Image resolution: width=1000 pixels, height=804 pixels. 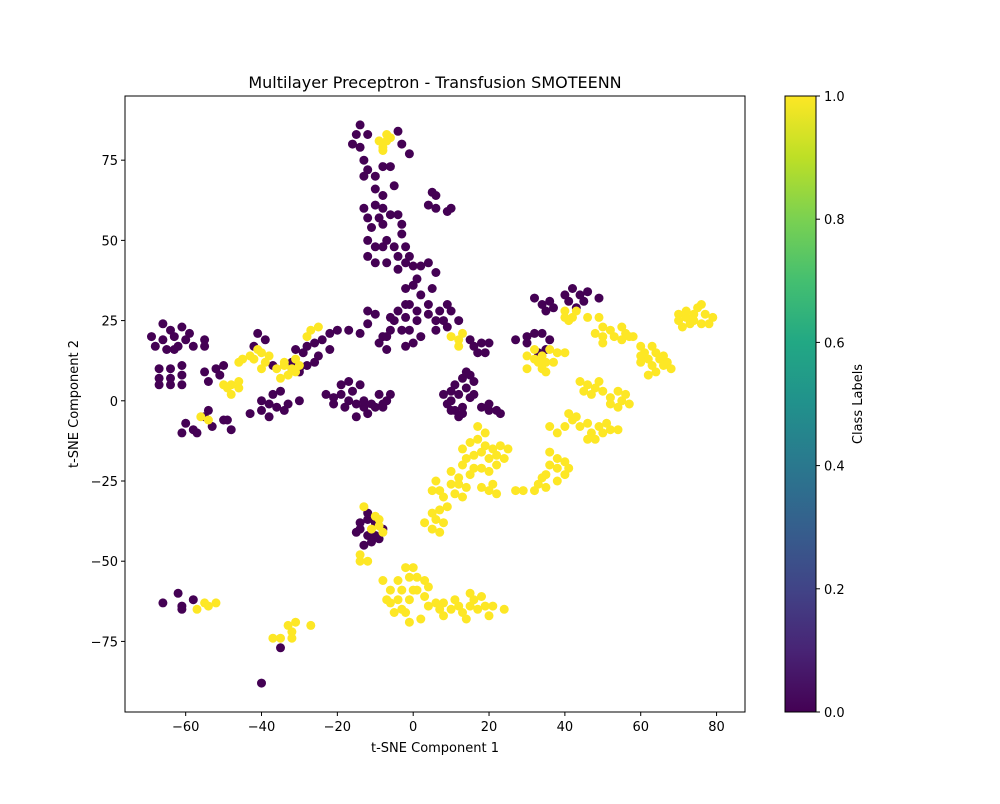 I want to click on colorbar-tick-label: 1.0, so click(x=834, y=97).